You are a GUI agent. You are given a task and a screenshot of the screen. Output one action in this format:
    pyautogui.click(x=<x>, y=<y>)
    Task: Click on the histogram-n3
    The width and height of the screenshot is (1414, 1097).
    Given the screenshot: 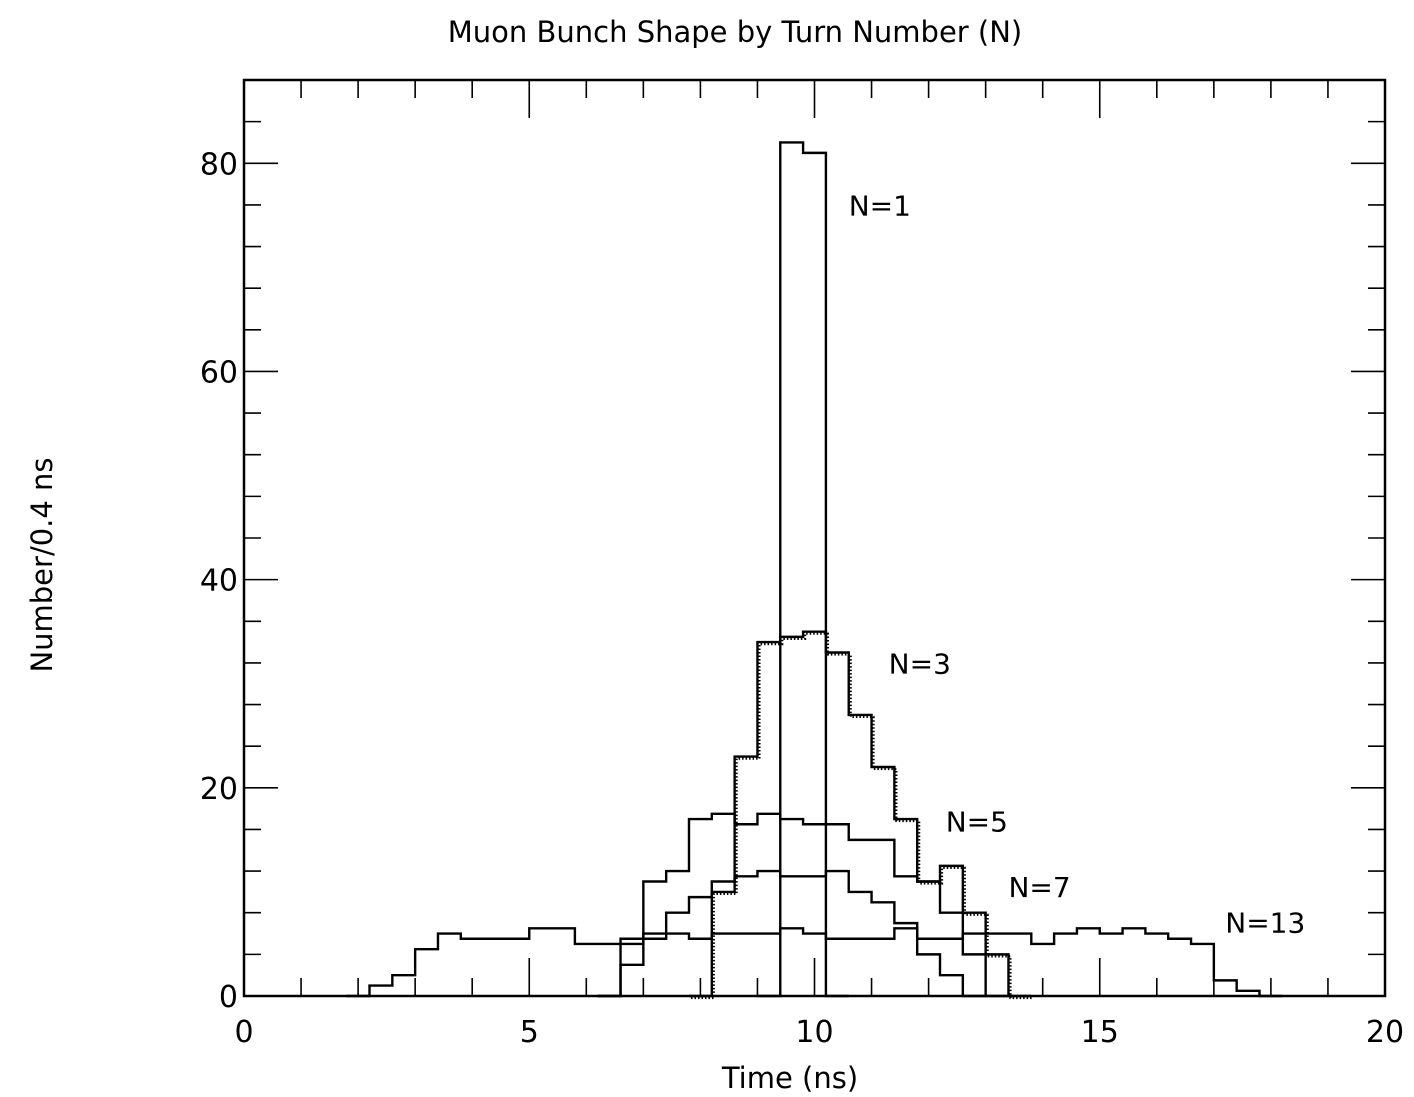 What is the action you would take?
    pyautogui.click(x=860, y=814)
    